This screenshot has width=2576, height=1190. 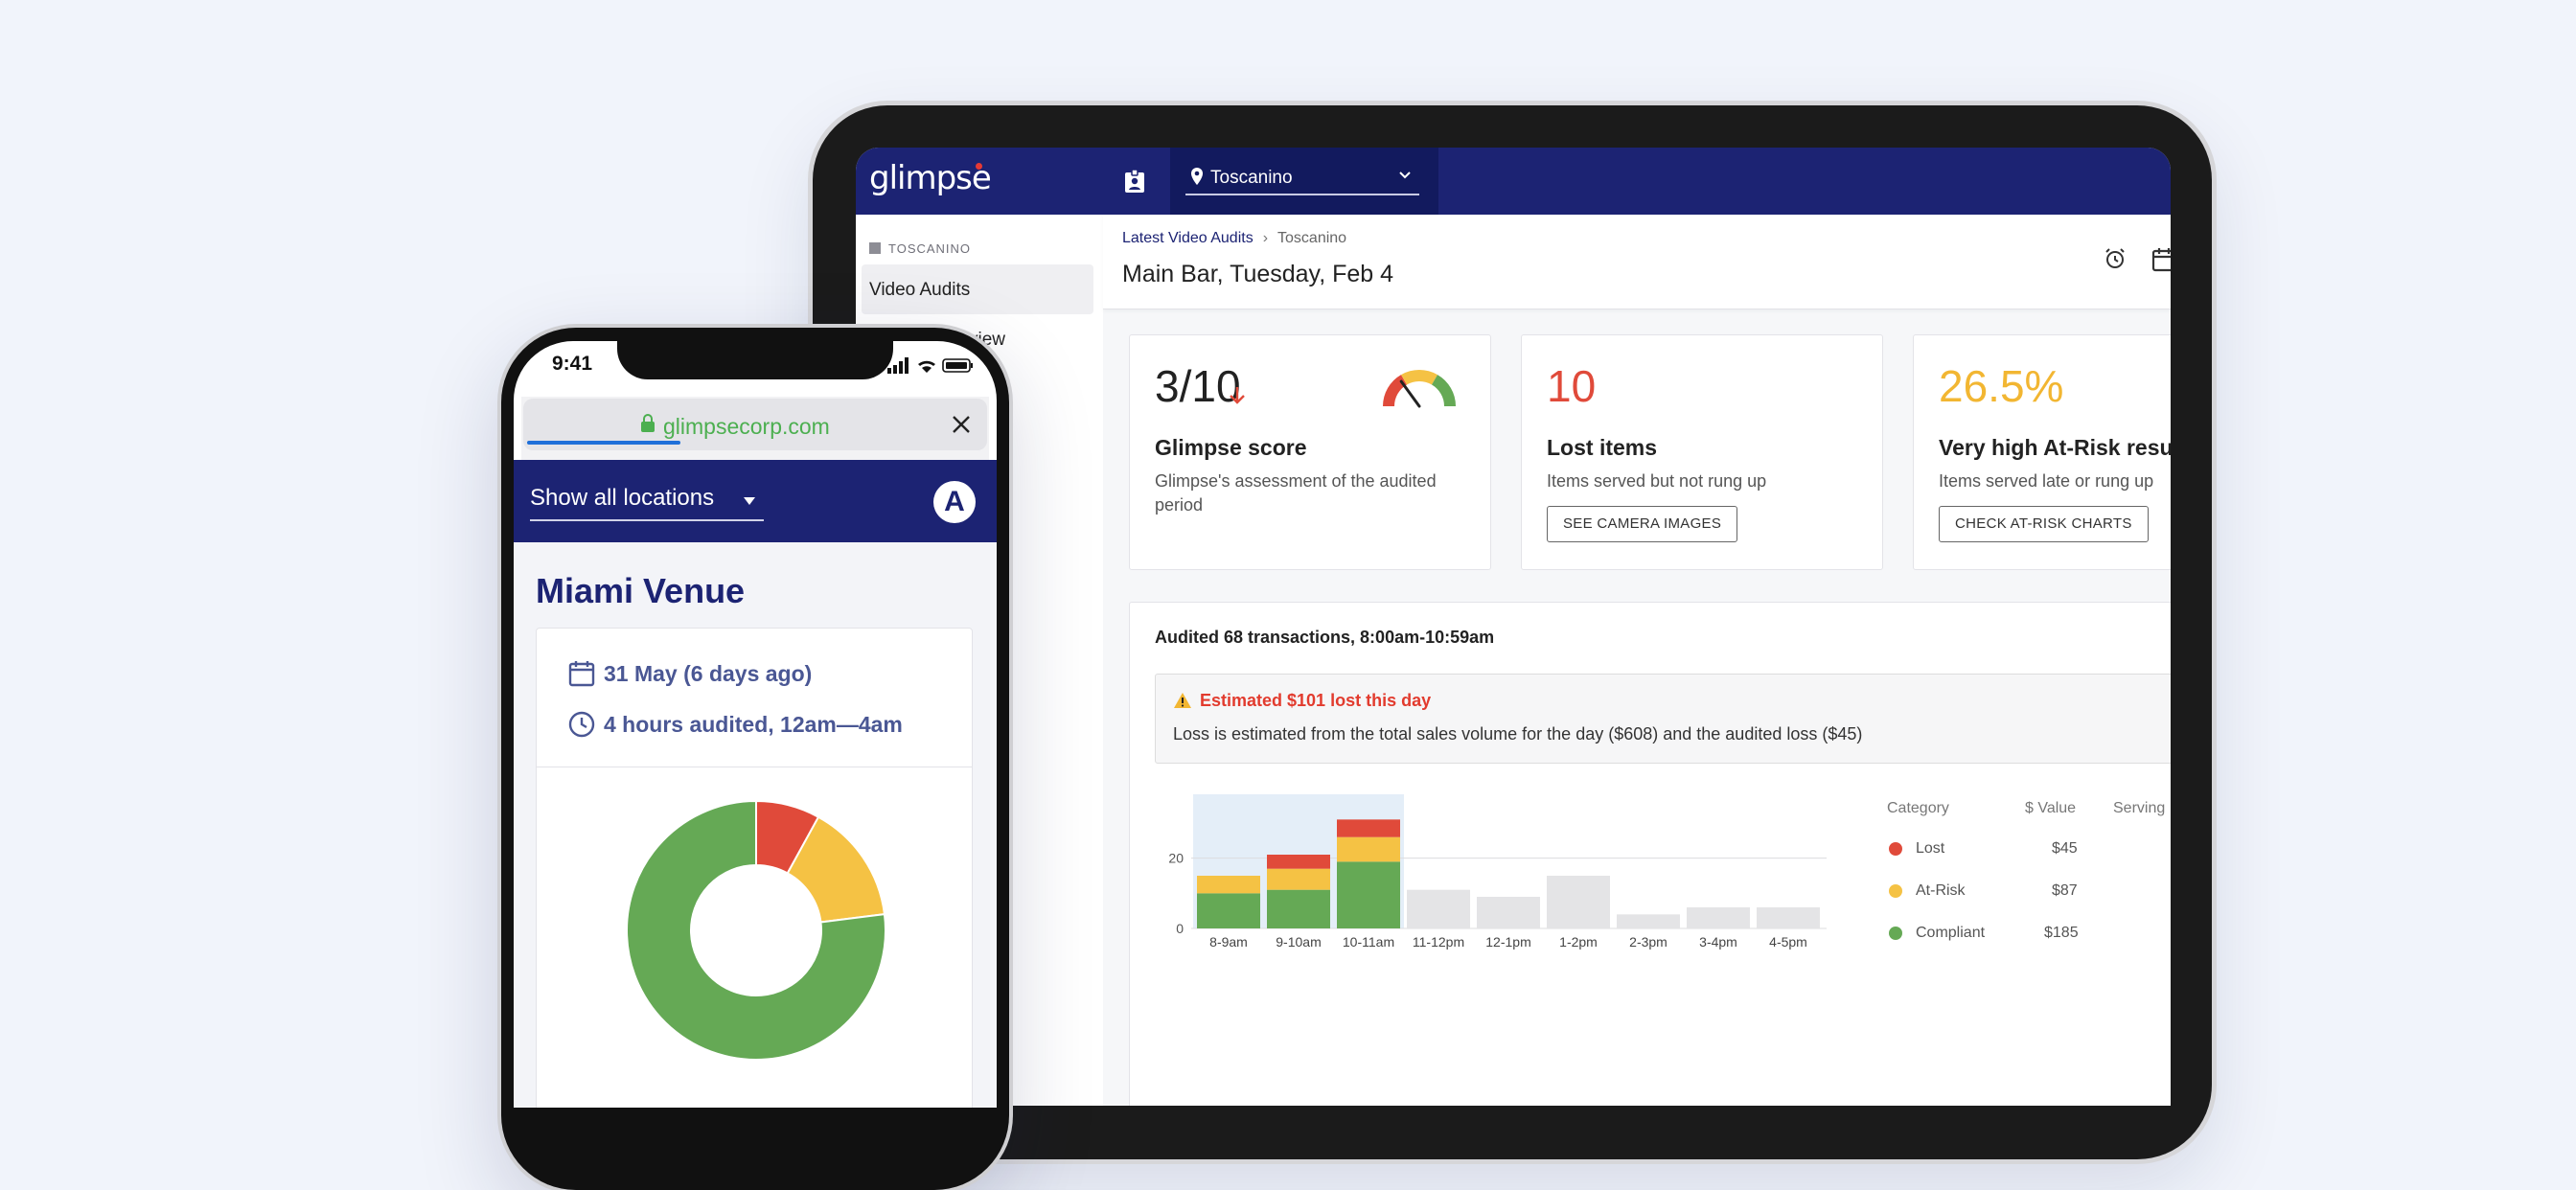 I want to click on close-icon, so click(x=961, y=425).